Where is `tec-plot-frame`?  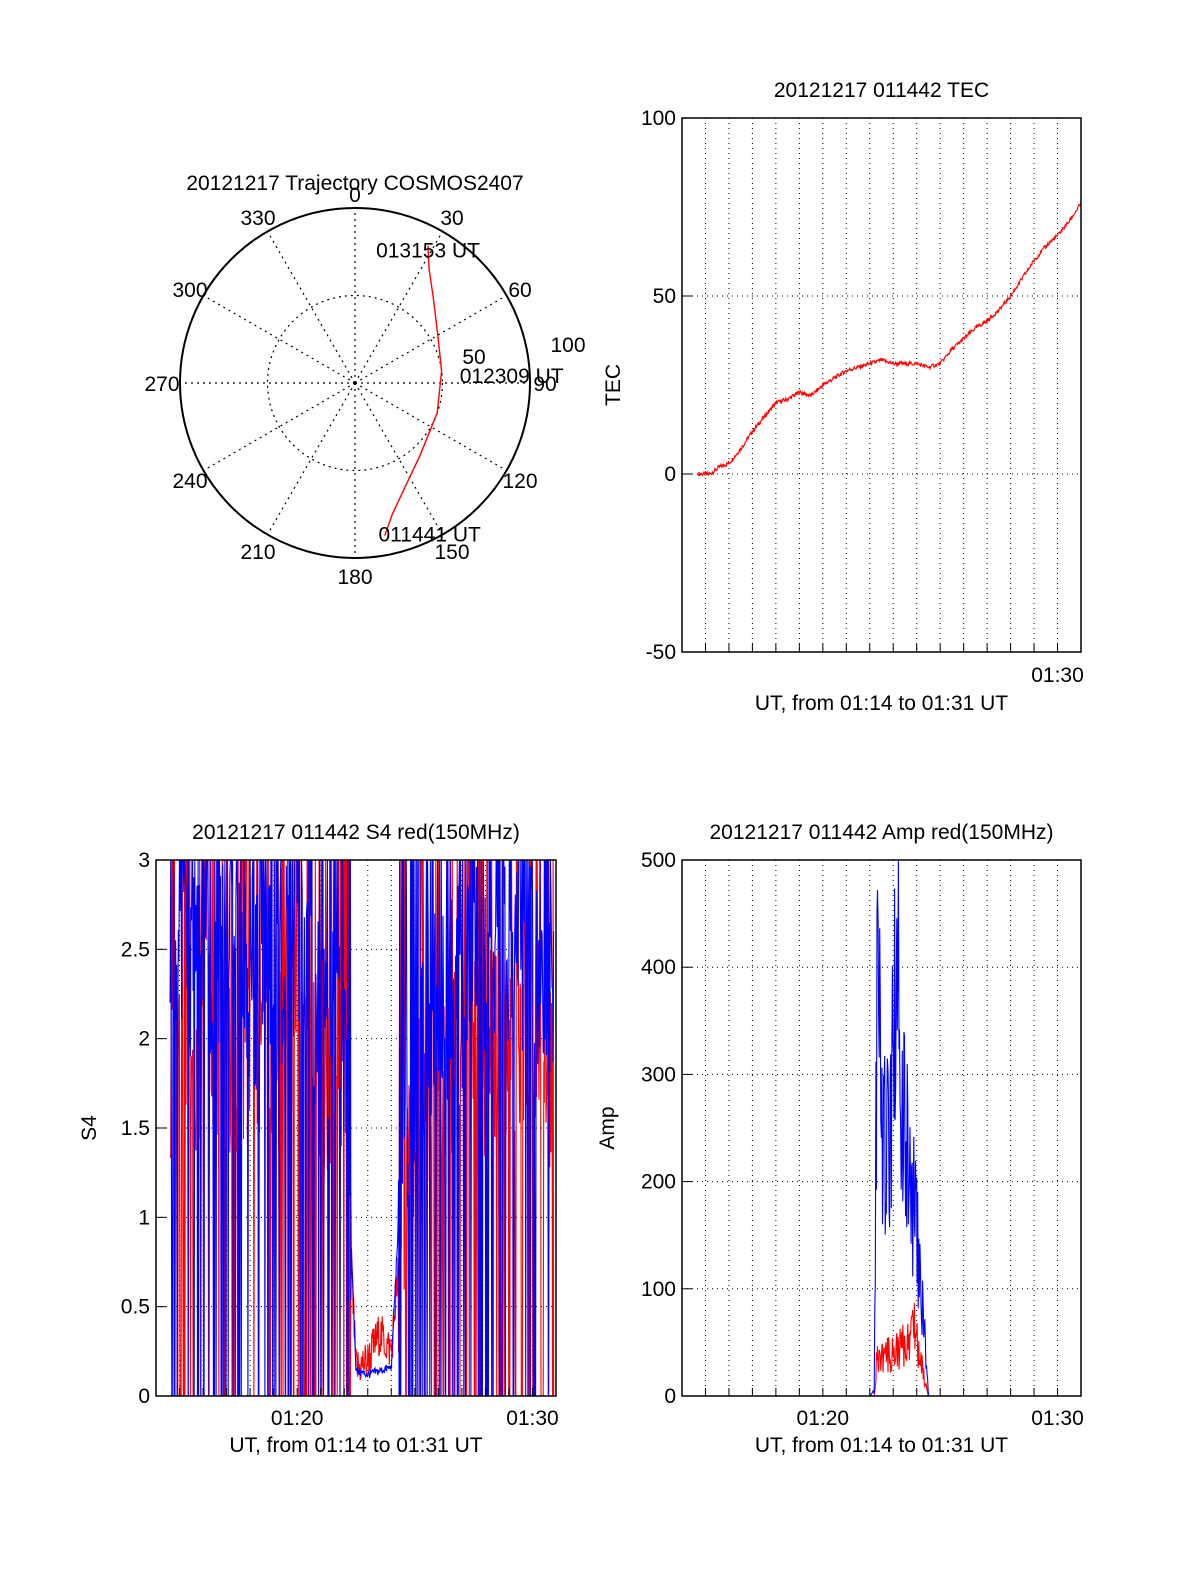 tec-plot-frame is located at coordinates (881, 385).